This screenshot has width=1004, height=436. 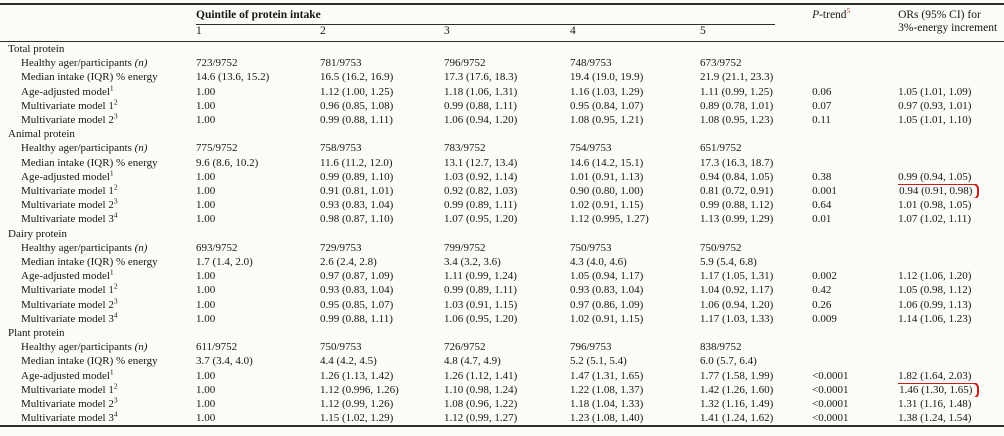 What do you see at coordinates (951, 219) in the screenshot?
I see `or-cell: 1.07 (1.02, 1.11)` at bounding box center [951, 219].